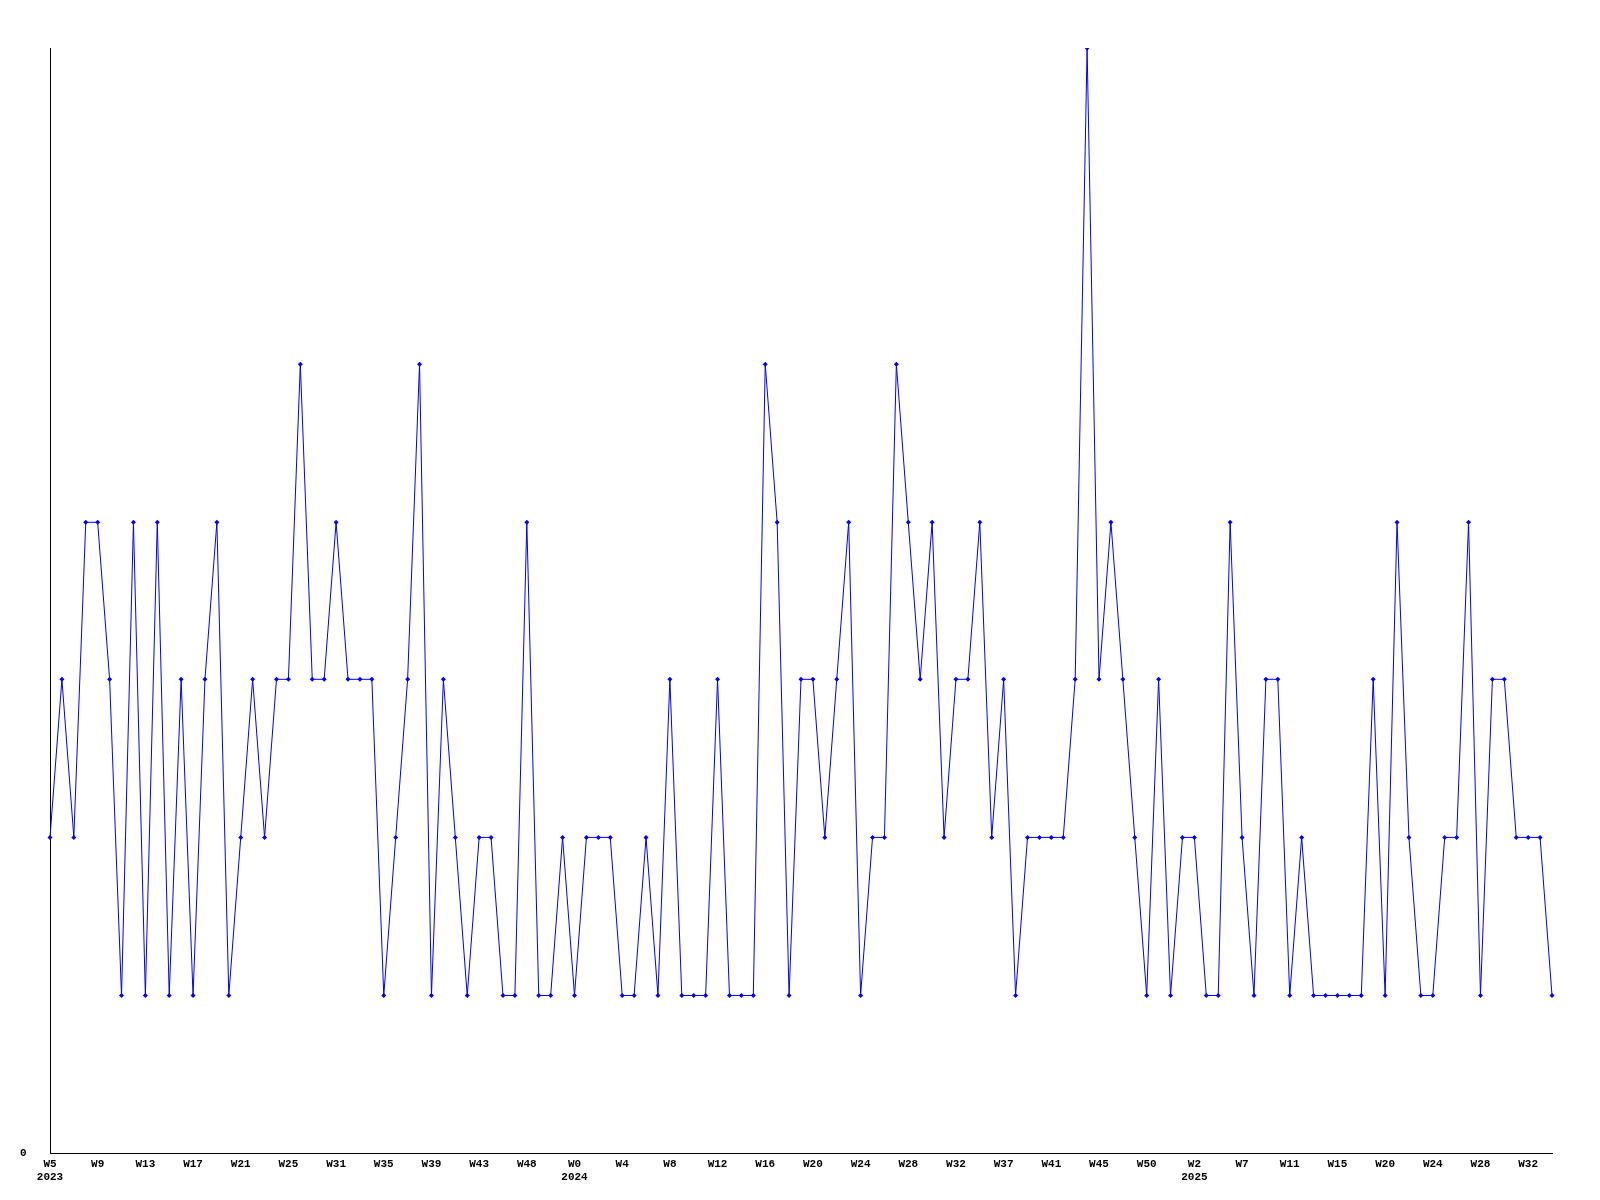 The width and height of the screenshot is (1600, 1200). I want to click on x-tick-label: W12, so click(717, 1163).